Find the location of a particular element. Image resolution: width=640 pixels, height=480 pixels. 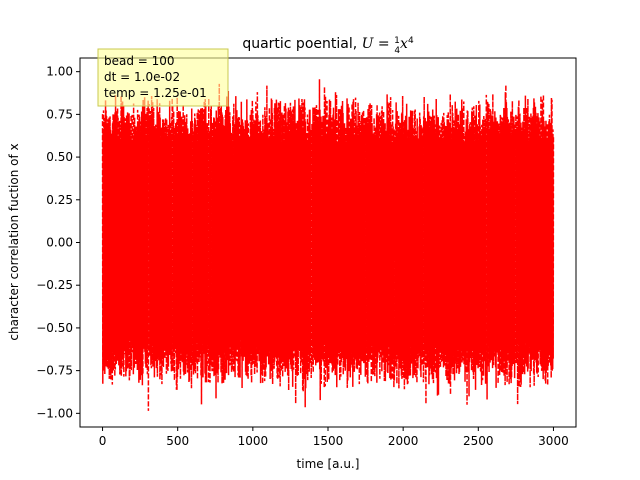

y-axis-label: character correlation fuction of x is located at coordinates (14, 241).